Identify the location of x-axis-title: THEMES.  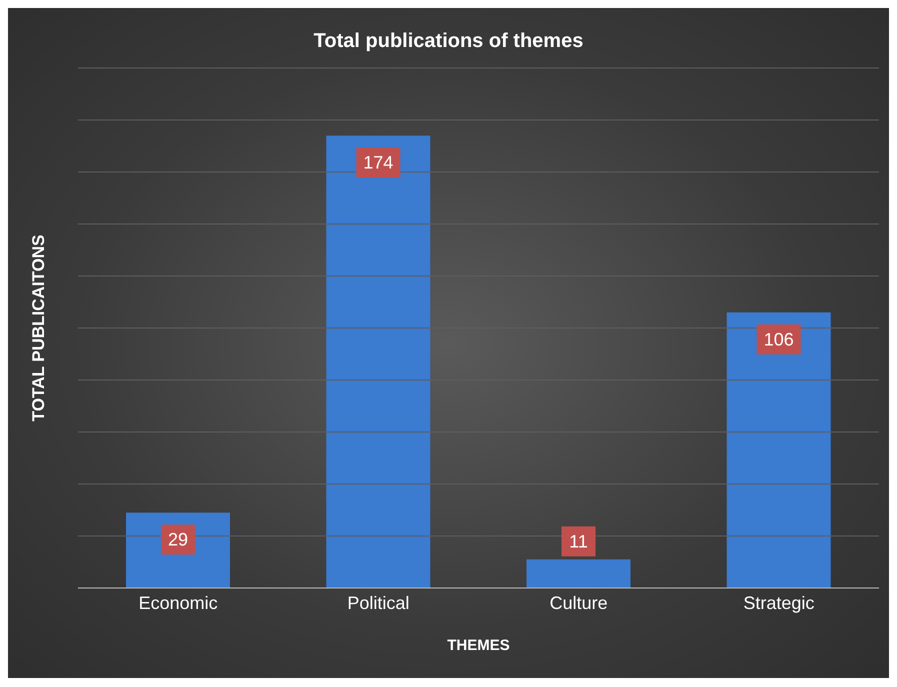
(478, 645).